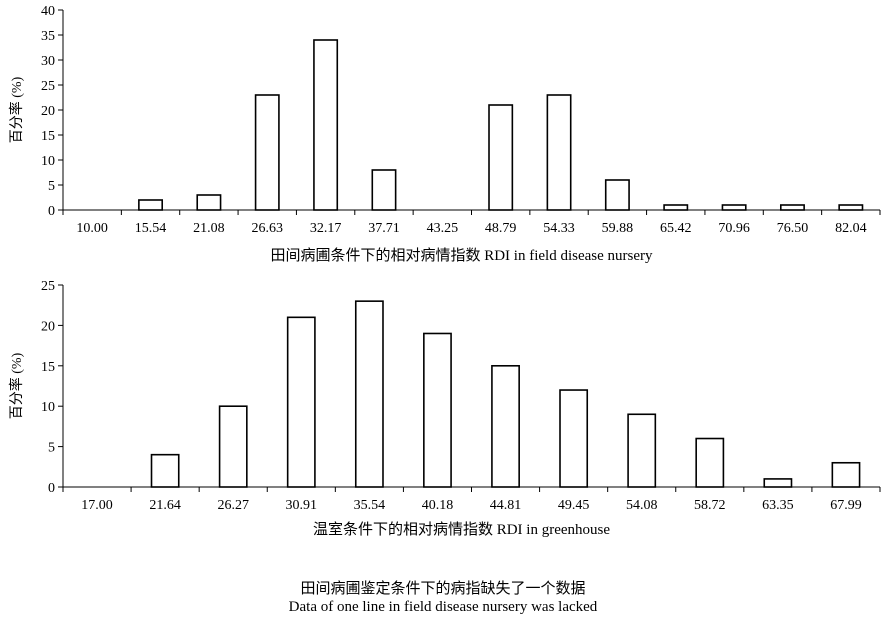  What do you see at coordinates (370, 505) in the screenshot?
I see `x-tick-label: 35.54` at bounding box center [370, 505].